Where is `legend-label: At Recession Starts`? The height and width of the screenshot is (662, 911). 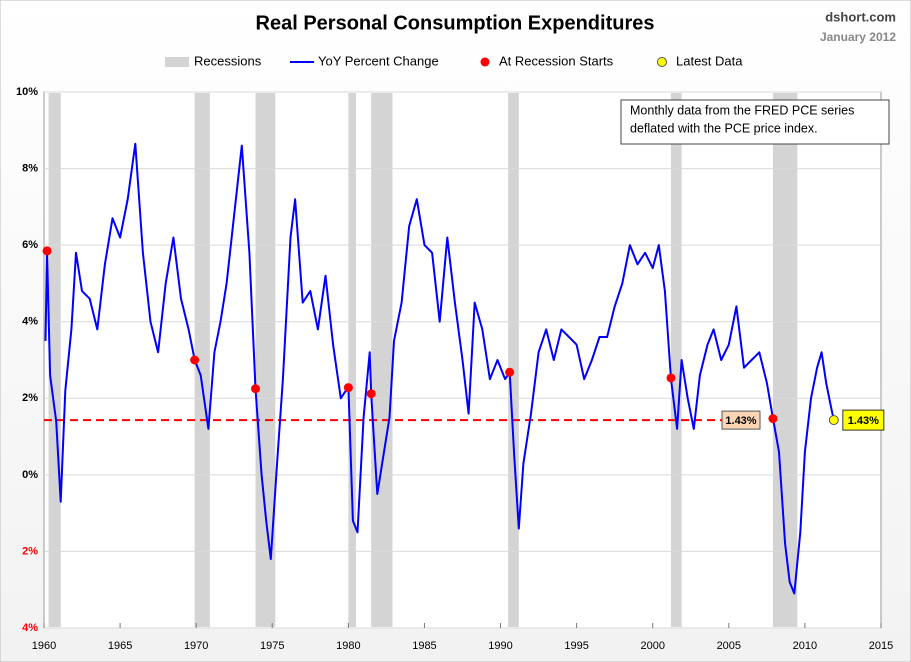
legend-label: At Recession Starts is located at coordinates (556, 60).